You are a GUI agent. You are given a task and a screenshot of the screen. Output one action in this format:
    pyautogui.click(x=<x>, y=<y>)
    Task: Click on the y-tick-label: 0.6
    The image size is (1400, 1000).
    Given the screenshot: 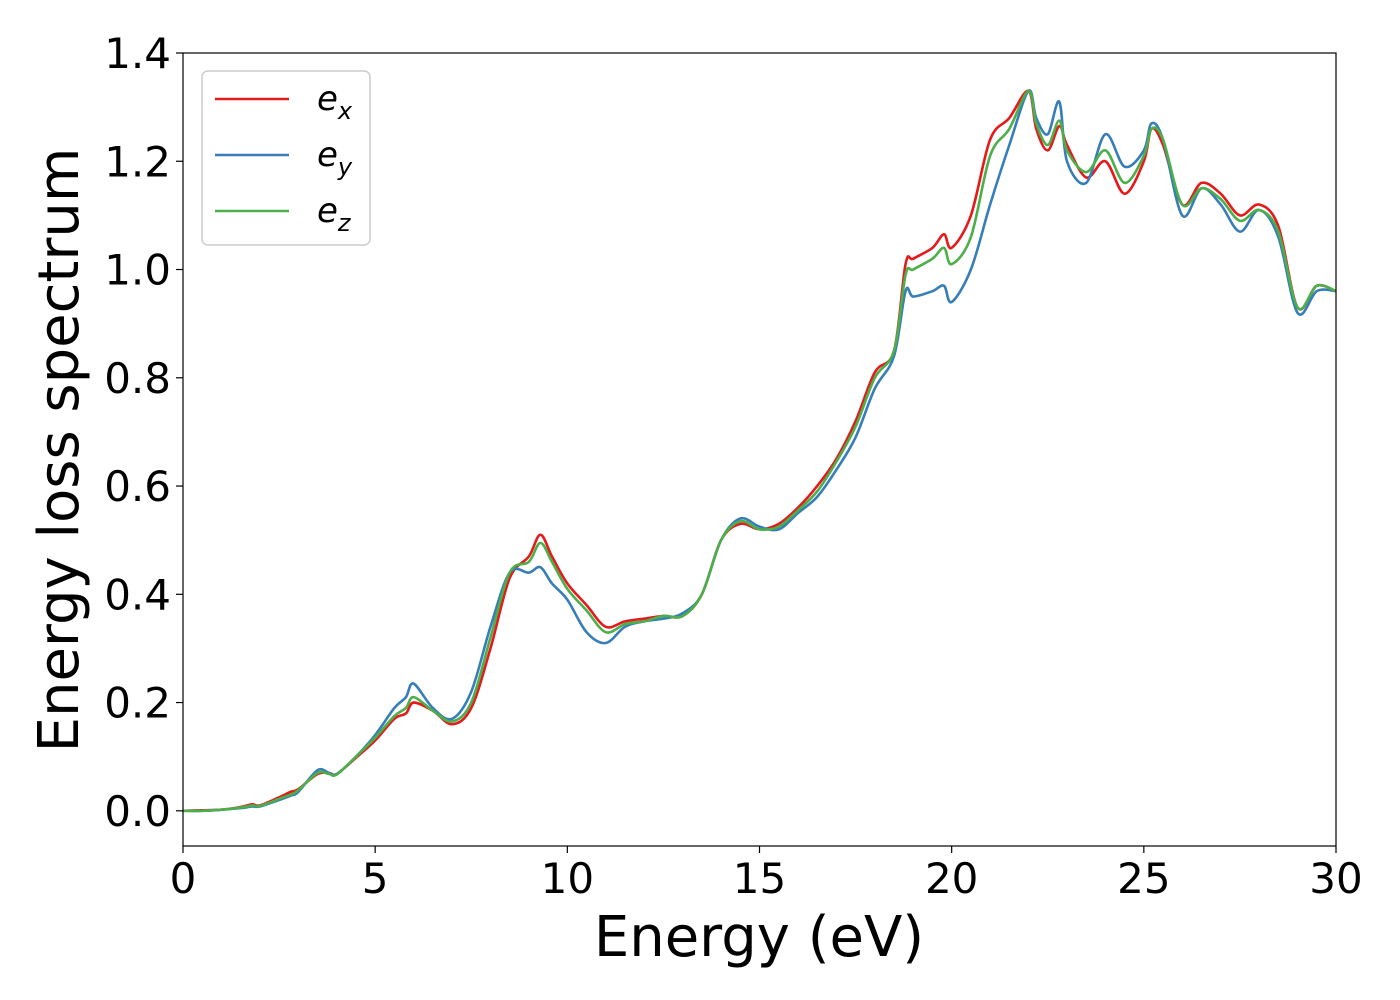 What is the action you would take?
    pyautogui.click(x=137, y=486)
    